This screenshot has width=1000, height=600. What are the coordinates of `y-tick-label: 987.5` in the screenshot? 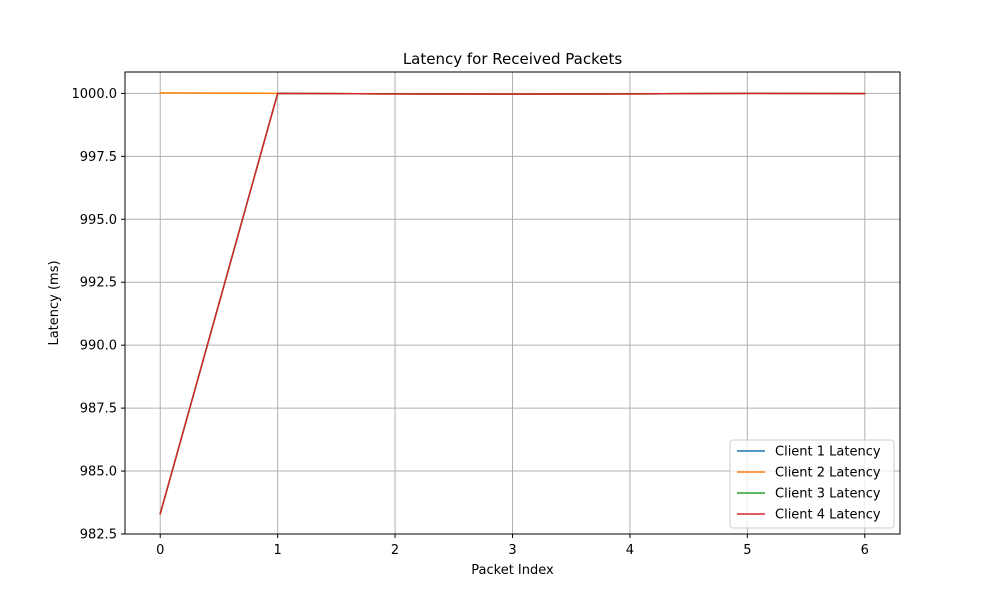 It's located at (98, 409).